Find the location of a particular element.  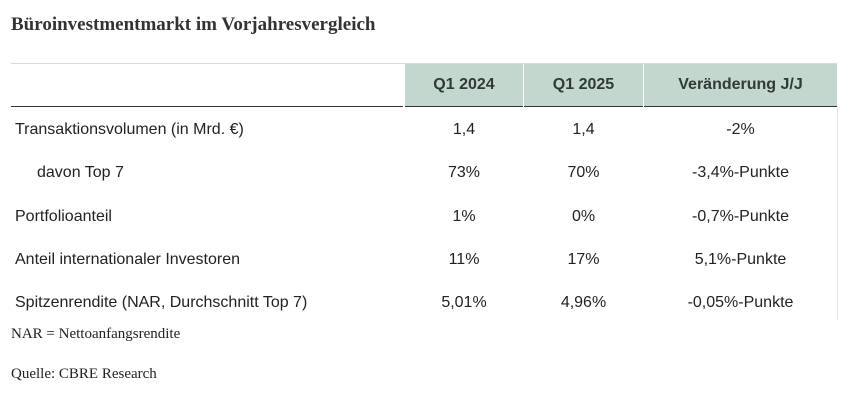

q1-2024-header-rule is located at coordinates (464, 106).